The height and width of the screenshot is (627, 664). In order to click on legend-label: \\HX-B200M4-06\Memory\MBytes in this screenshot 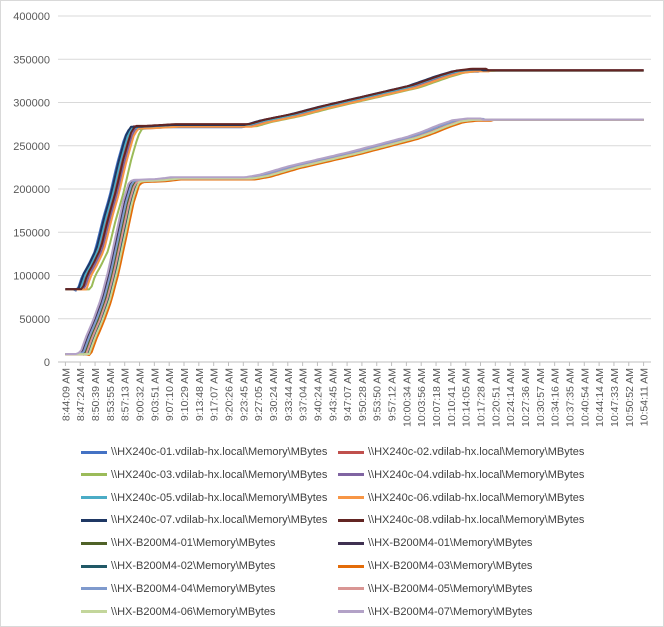, I will do `click(193, 611)`.